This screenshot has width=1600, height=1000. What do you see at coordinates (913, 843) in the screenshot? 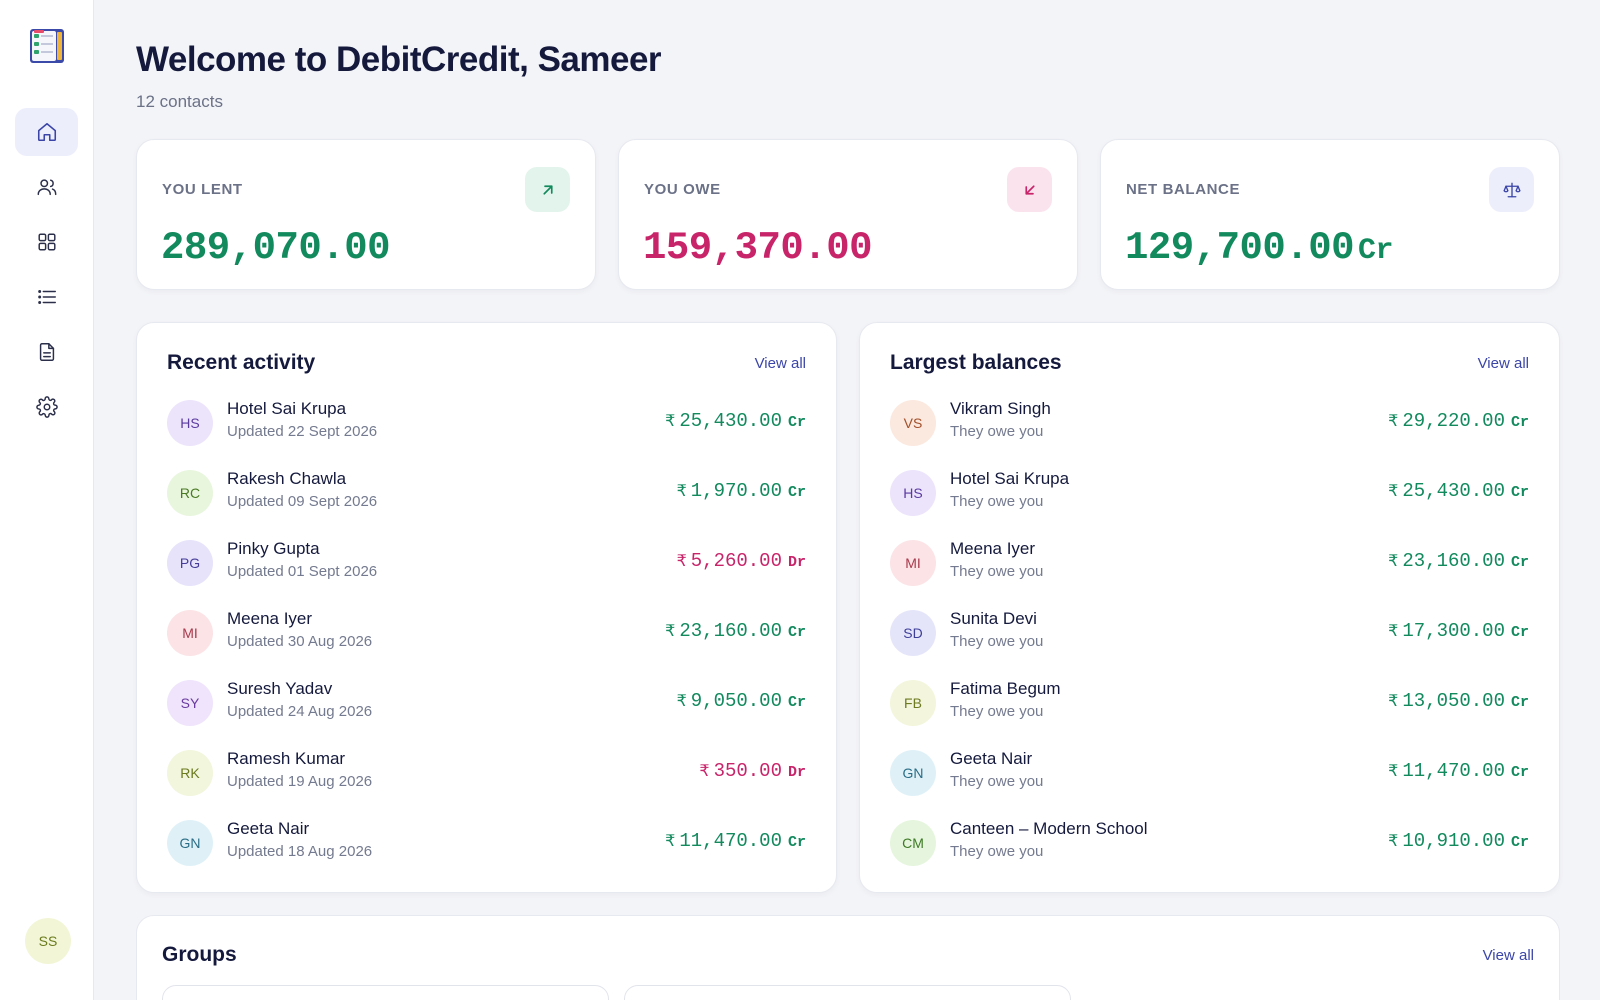
I see `avatar: CM` at bounding box center [913, 843].